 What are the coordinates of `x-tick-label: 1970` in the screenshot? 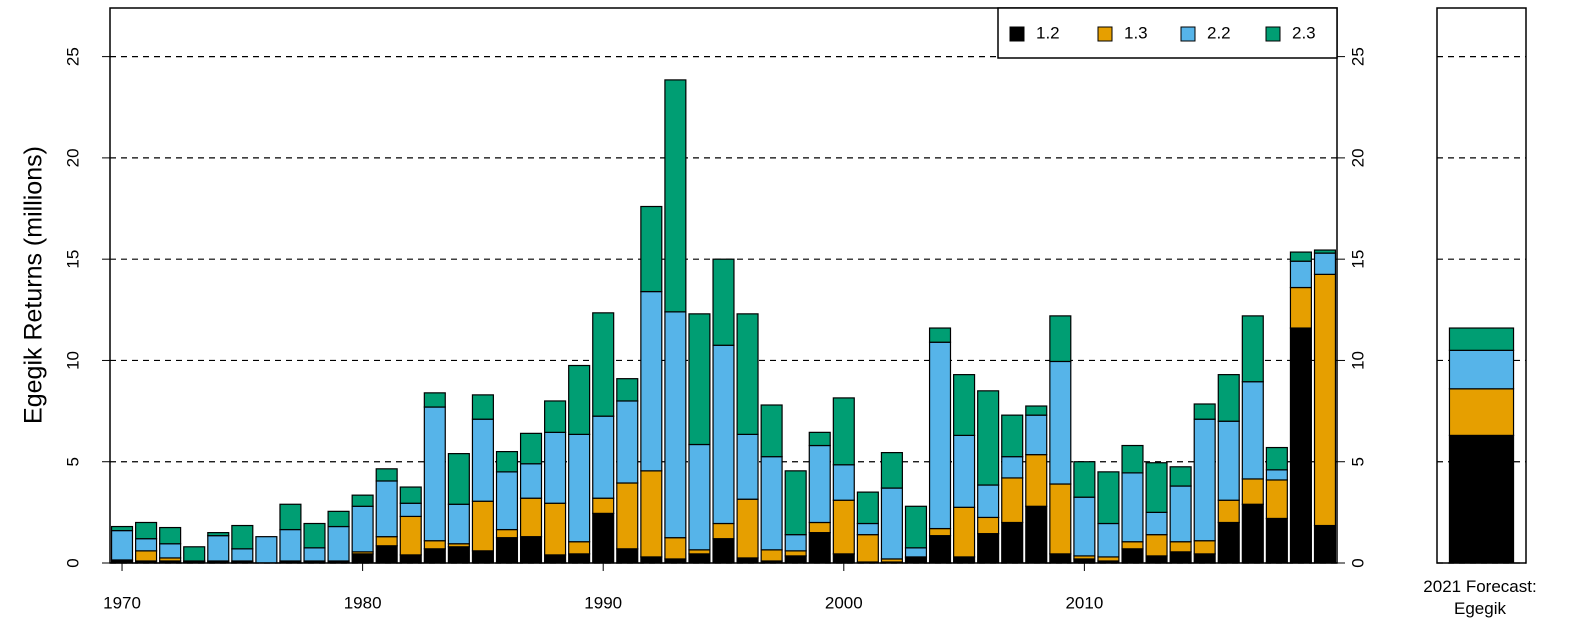 It's located at (122, 602).